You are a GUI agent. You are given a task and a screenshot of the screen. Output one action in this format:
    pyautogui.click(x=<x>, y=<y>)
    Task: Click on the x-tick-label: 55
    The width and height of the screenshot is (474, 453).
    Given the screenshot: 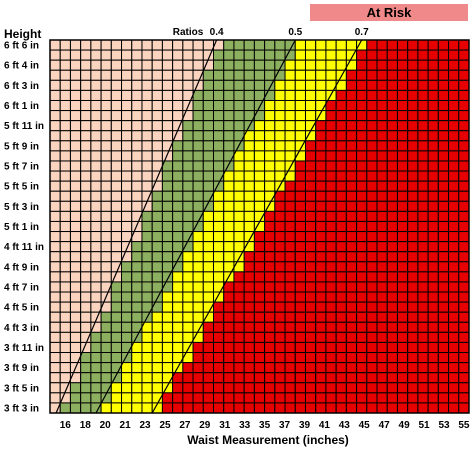 What is the action you would take?
    pyautogui.click(x=464, y=425)
    